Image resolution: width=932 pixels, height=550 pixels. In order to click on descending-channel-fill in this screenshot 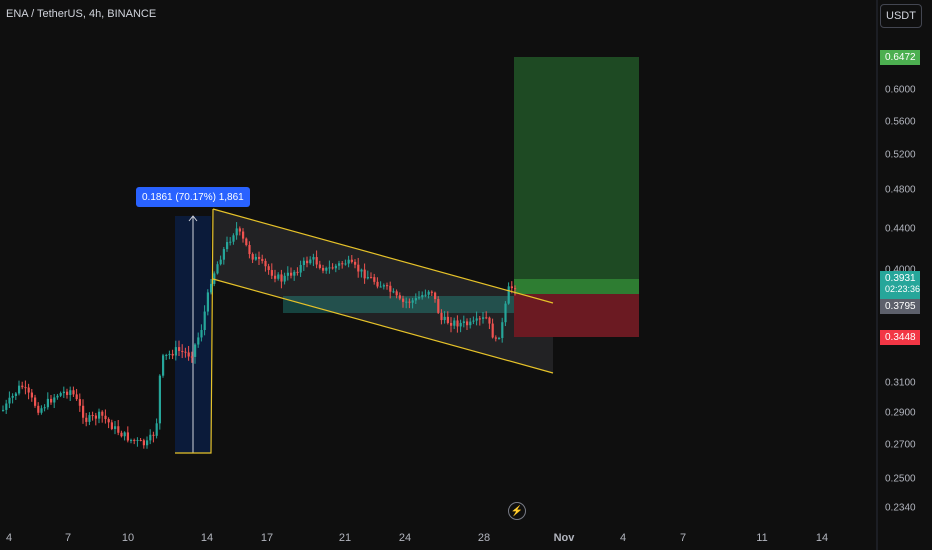, I will do `click(383, 291)`.